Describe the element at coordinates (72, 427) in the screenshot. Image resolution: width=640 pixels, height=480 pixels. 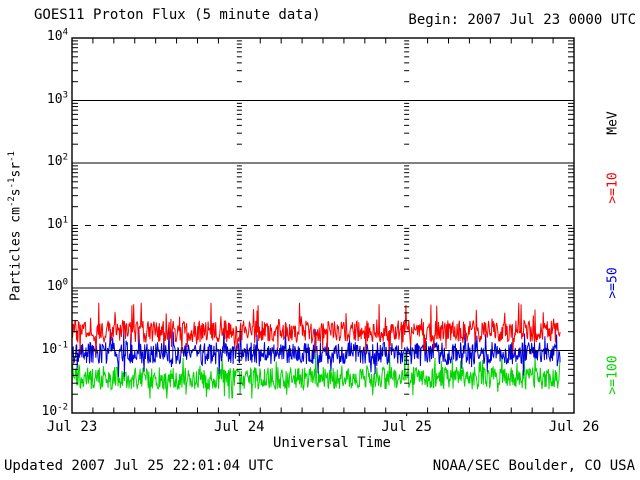
I see `x-tick-label: Jul 23` at that location.